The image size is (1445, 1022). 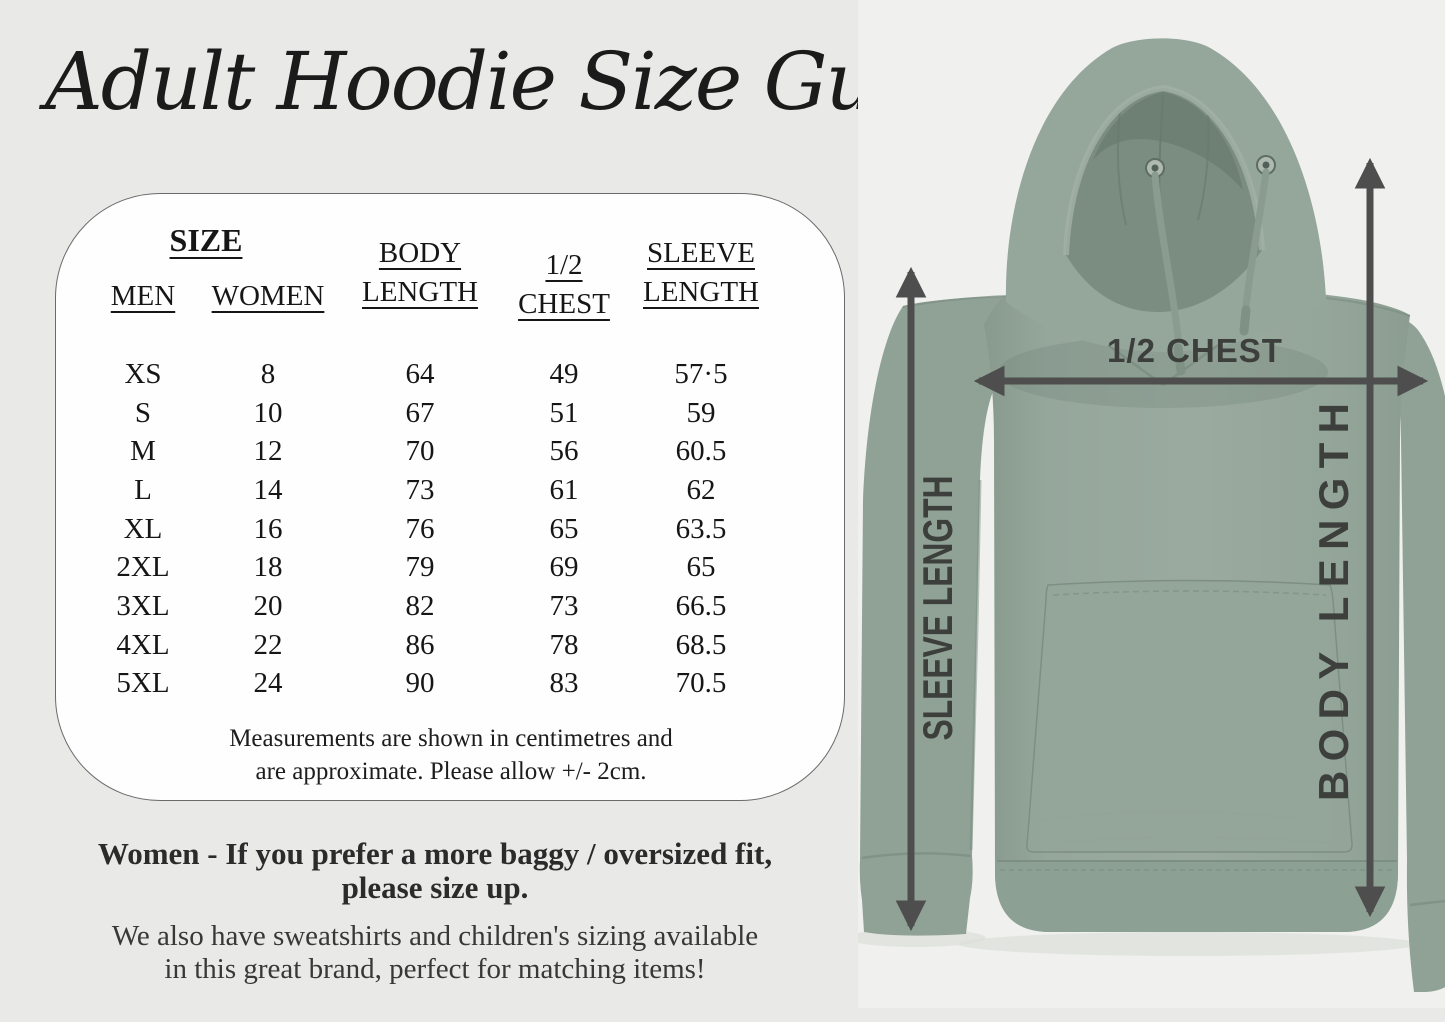 What do you see at coordinates (701, 644) in the screenshot?
I see `cell-sleeve-length: 68.5` at bounding box center [701, 644].